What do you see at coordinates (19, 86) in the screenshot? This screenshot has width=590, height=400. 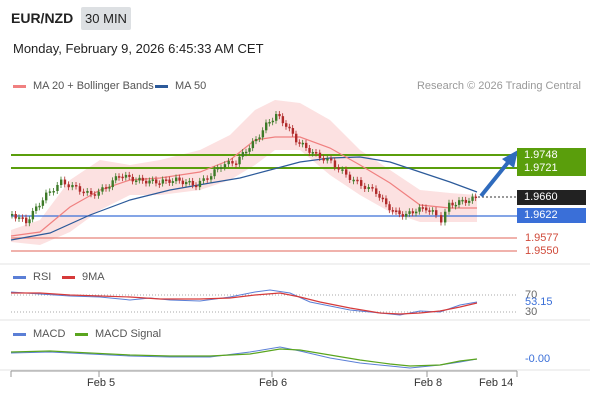 I see `ma20-swatch` at bounding box center [19, 86].